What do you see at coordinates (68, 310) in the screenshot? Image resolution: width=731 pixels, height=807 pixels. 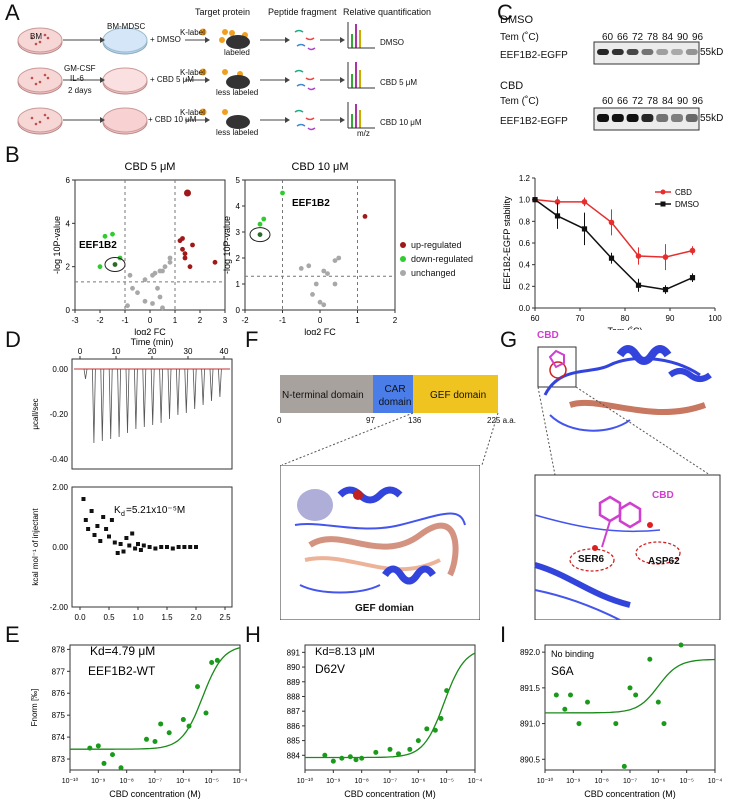 I see `y-tick-label: 0` at bounding box center [68, 310].